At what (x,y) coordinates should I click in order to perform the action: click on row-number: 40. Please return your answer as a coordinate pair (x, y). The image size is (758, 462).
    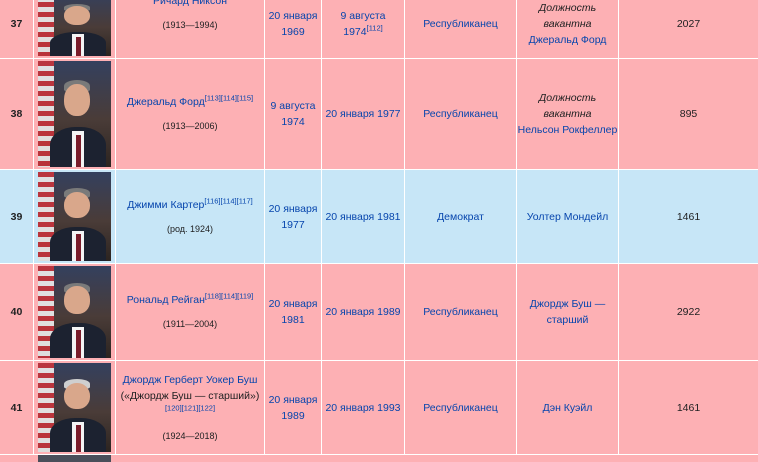
    Looking at the image, I should click on (17, 312).